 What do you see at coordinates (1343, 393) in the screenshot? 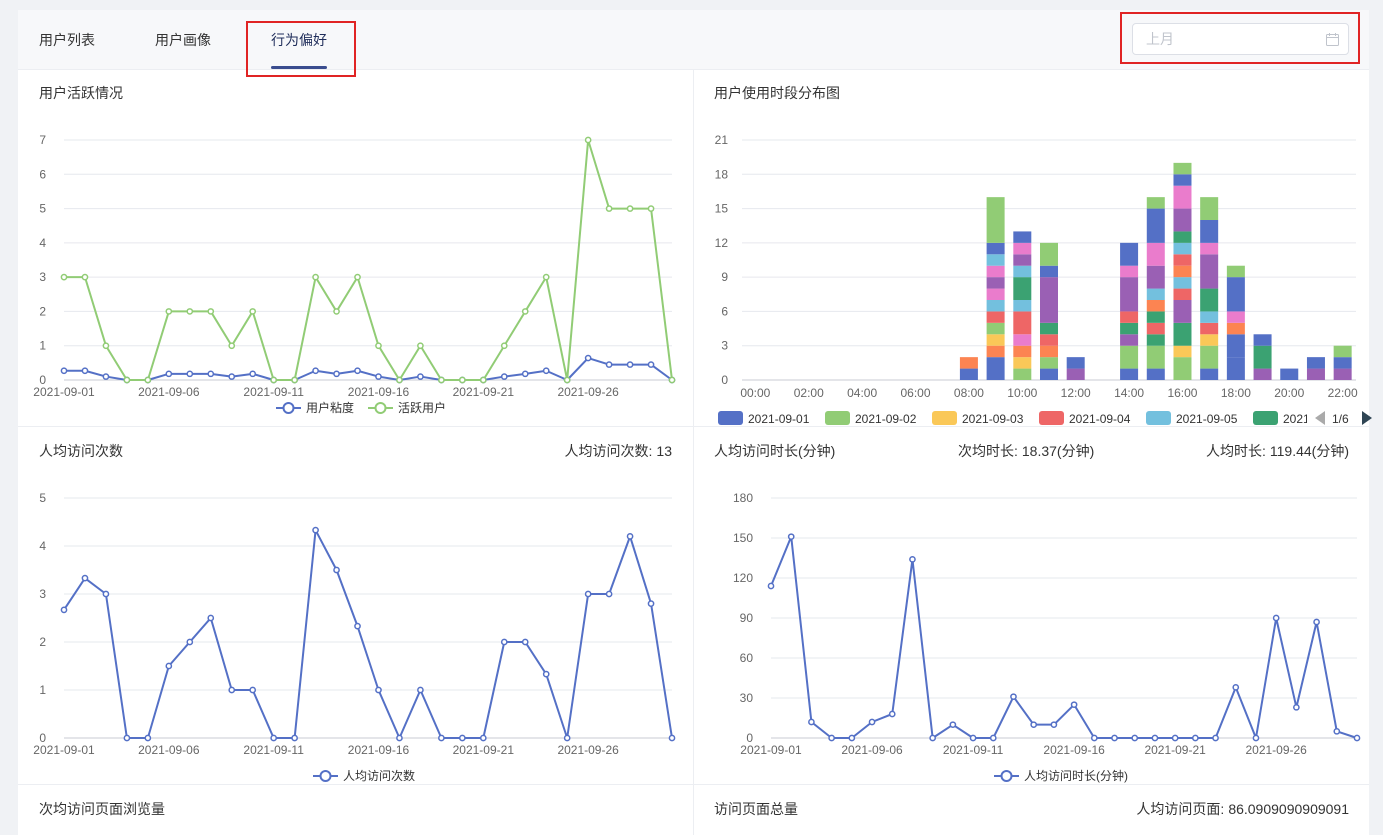
I see `x-tick-label: 22:00` at bounding box center [1343, 393].